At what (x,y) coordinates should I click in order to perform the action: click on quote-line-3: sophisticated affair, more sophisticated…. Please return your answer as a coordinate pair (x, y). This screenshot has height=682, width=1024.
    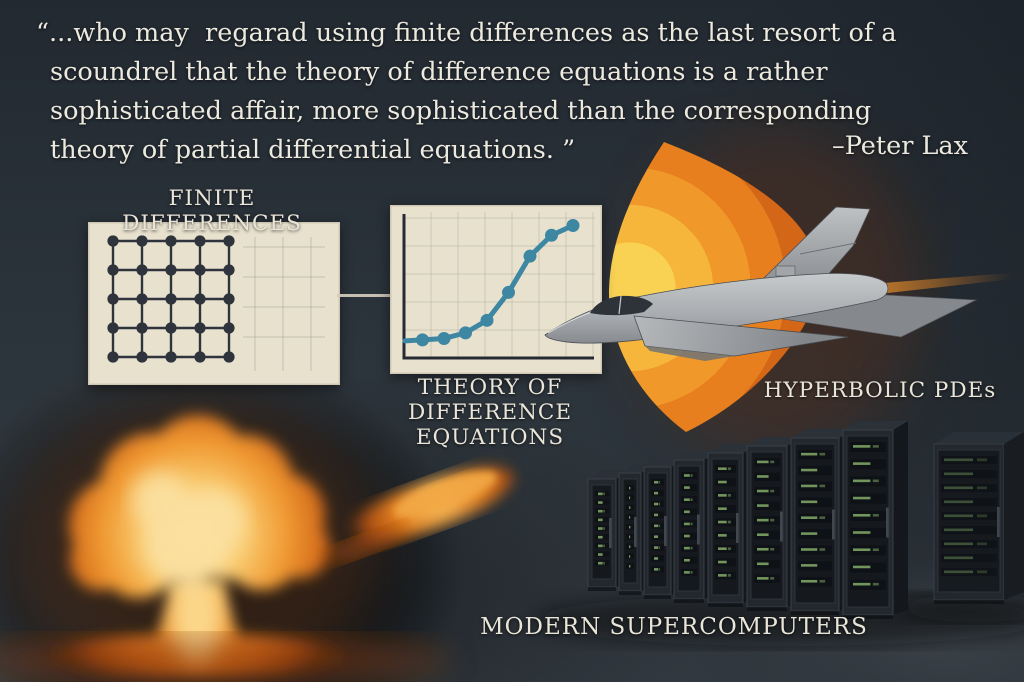
    Looking at the image, I should click on (461, 111).